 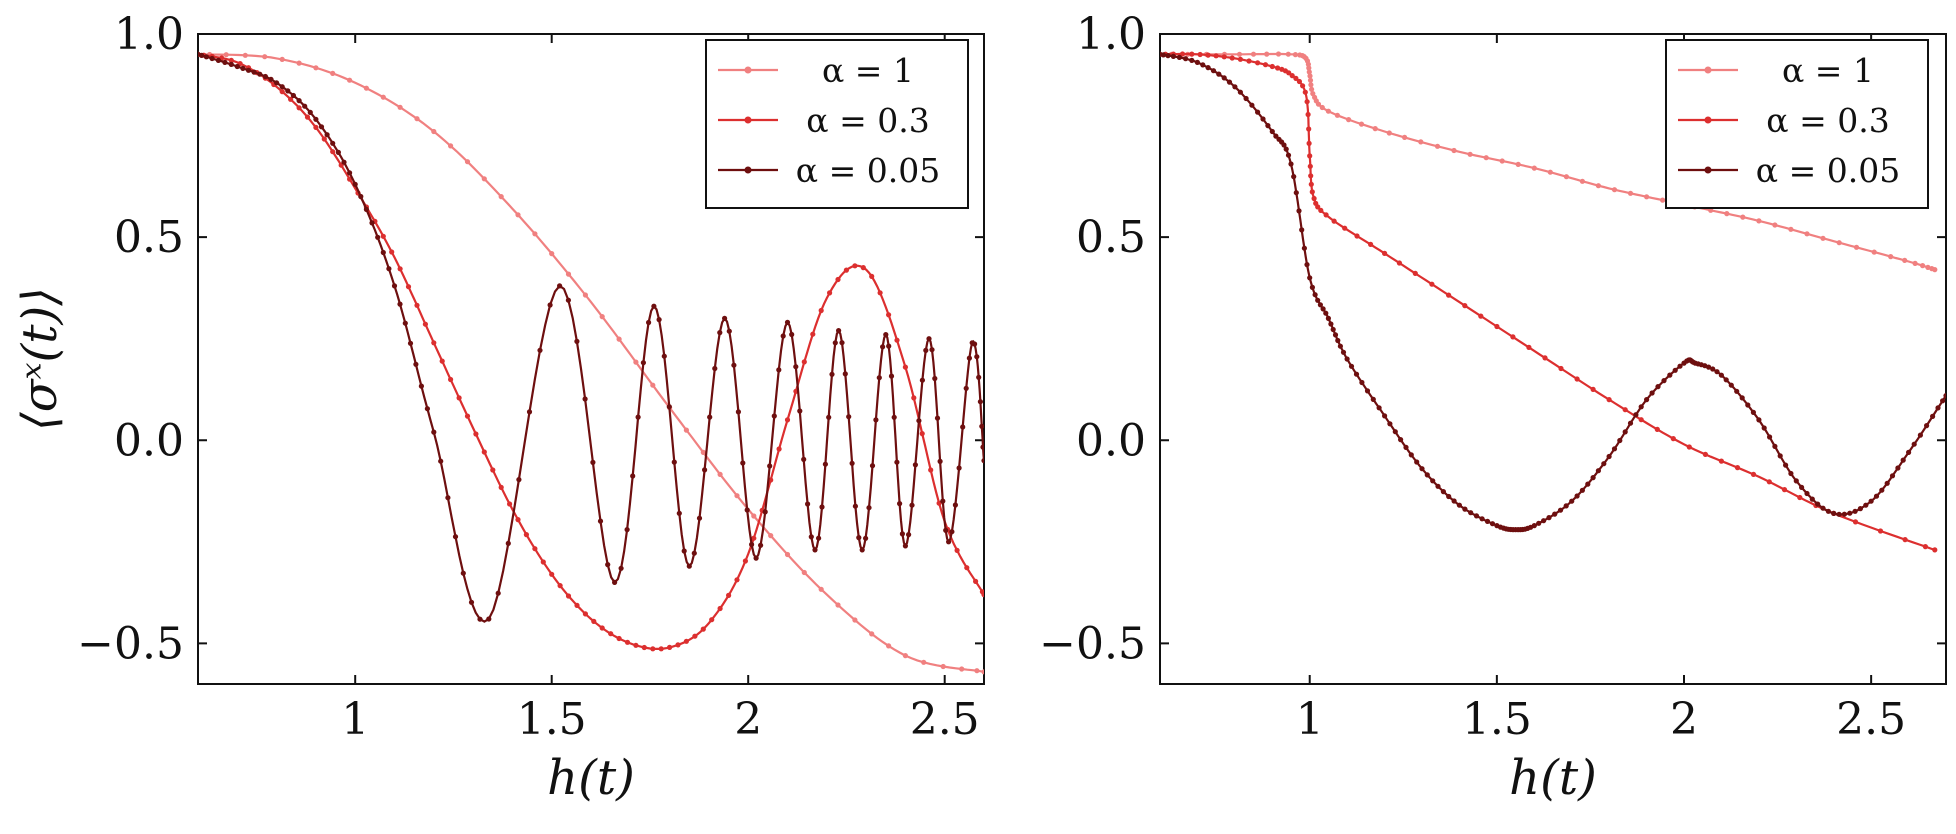 I want to click on legend-marker, so click(x=1708, y=120).